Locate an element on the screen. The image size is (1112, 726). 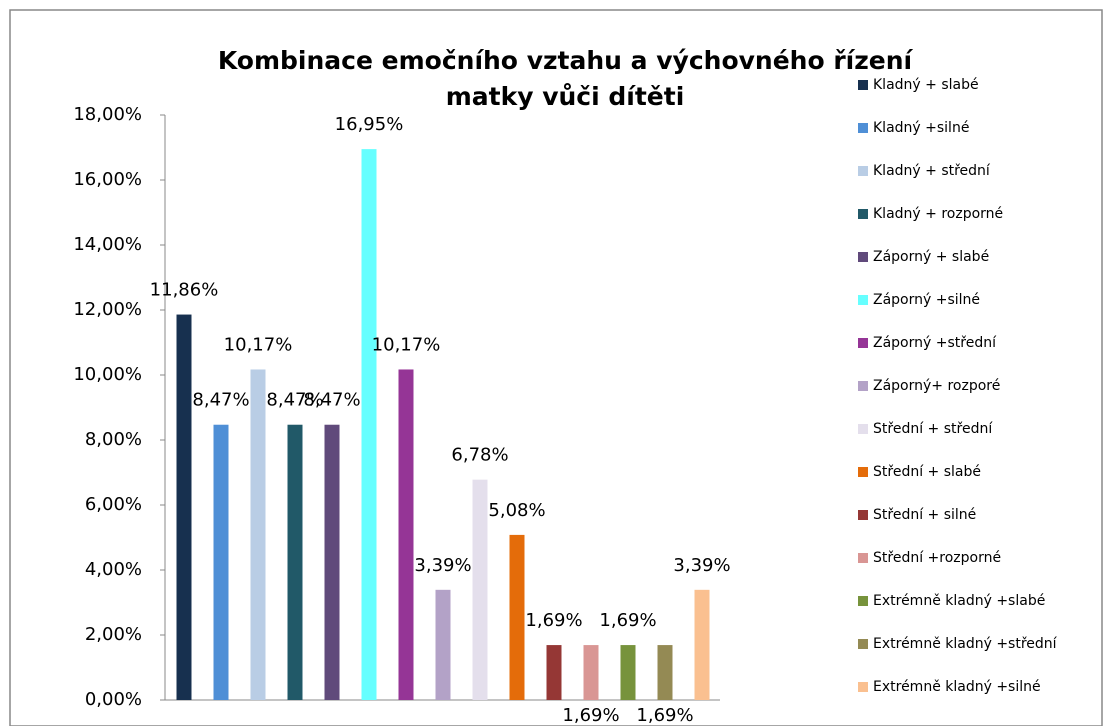
legend-label: Kladný + slabé is located at coordinates (926, 85).